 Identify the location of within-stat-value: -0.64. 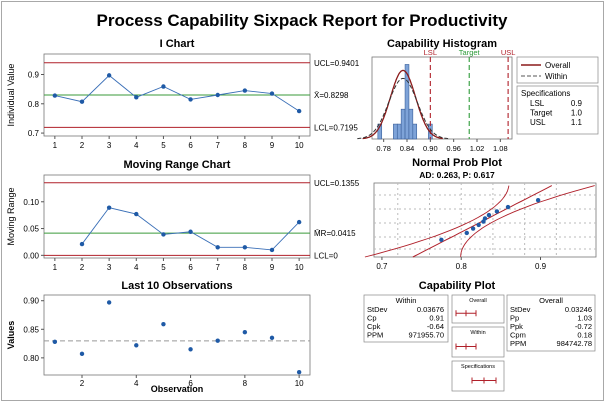
(435, 326).